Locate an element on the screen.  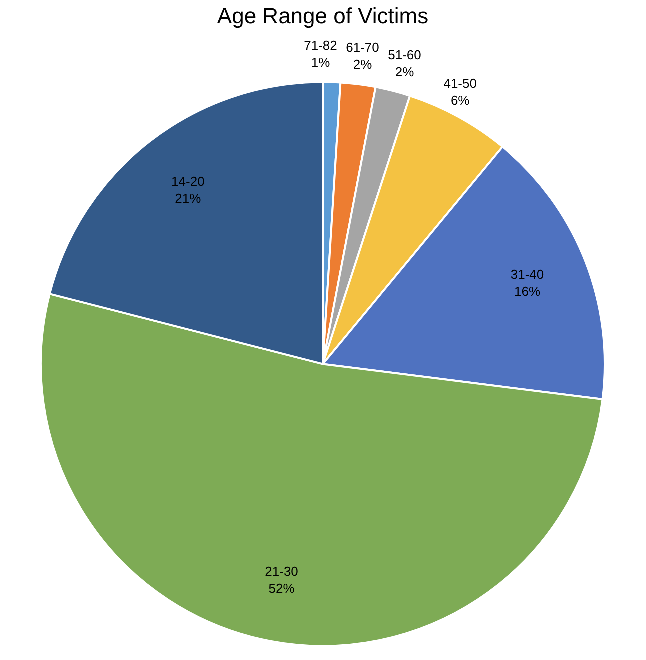
data-label: 52% is located at coordinates (282, 588).